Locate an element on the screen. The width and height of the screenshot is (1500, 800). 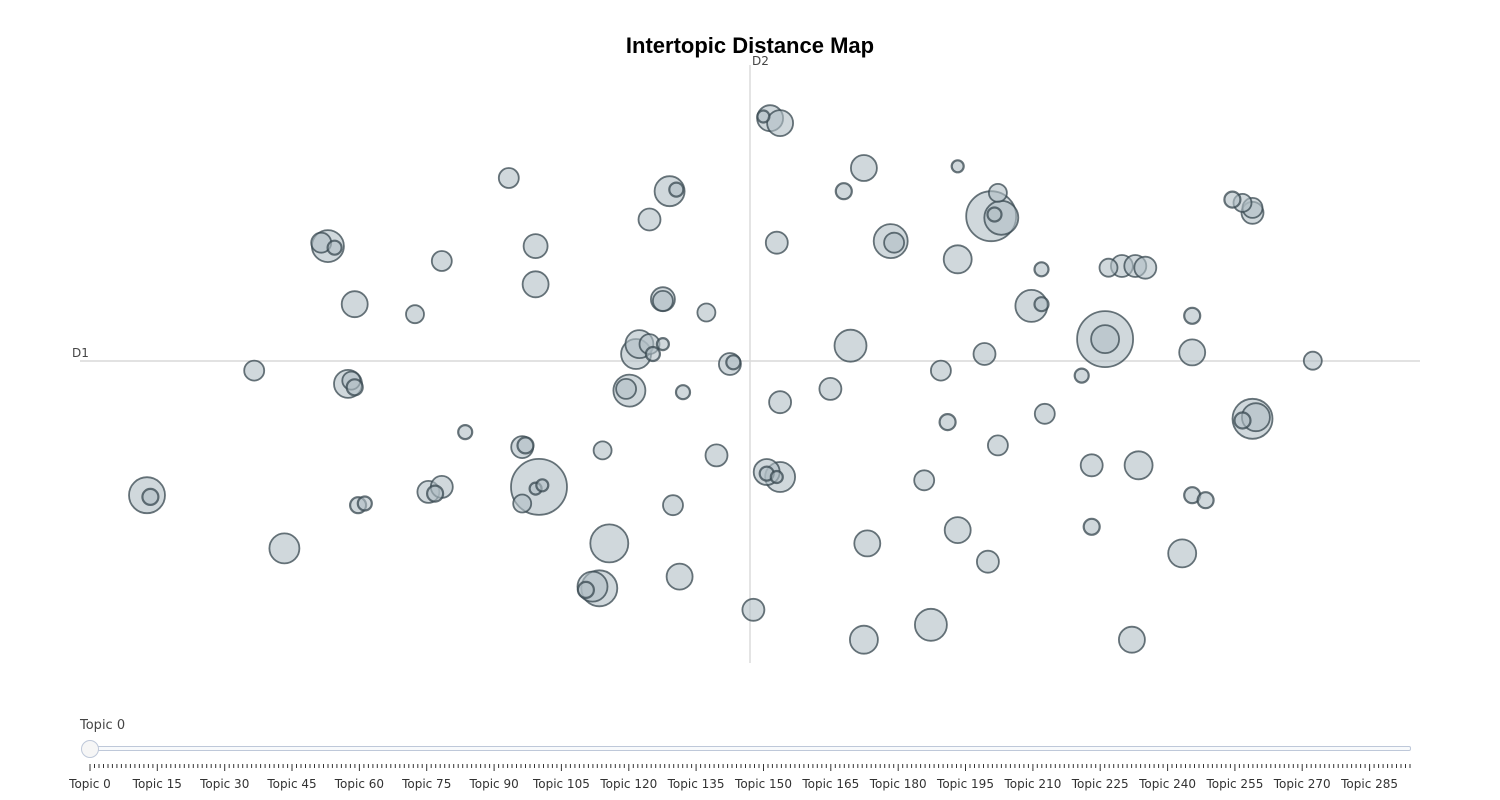
tick-label: Topic 150 is located at coordinates (763, 784).